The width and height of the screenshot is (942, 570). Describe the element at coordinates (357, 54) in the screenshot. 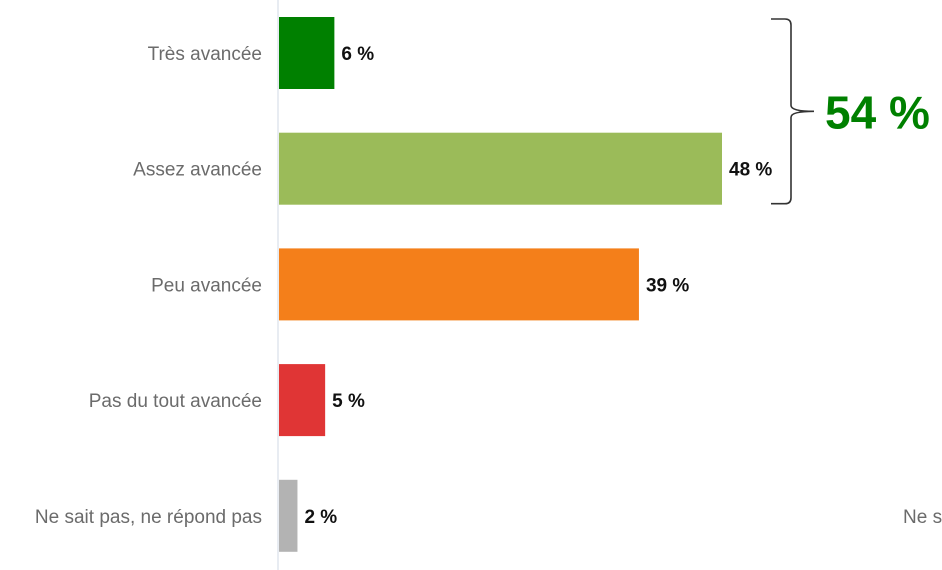

I see `value-label-tres-avancee: 6 %` at that location.